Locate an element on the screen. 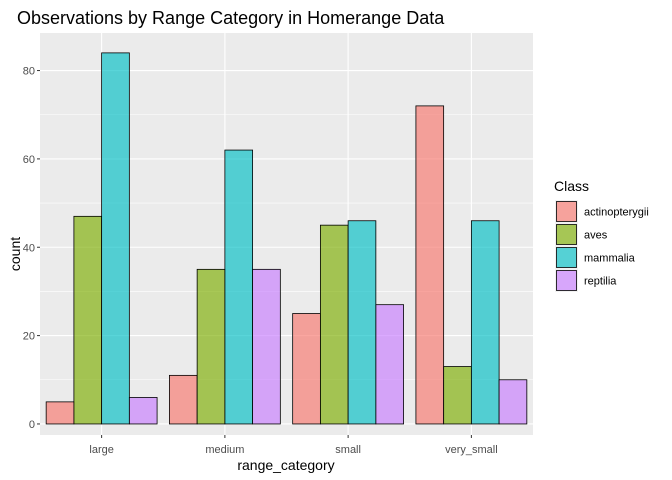  bar-aves-medium is located at coordinates (211, 346).